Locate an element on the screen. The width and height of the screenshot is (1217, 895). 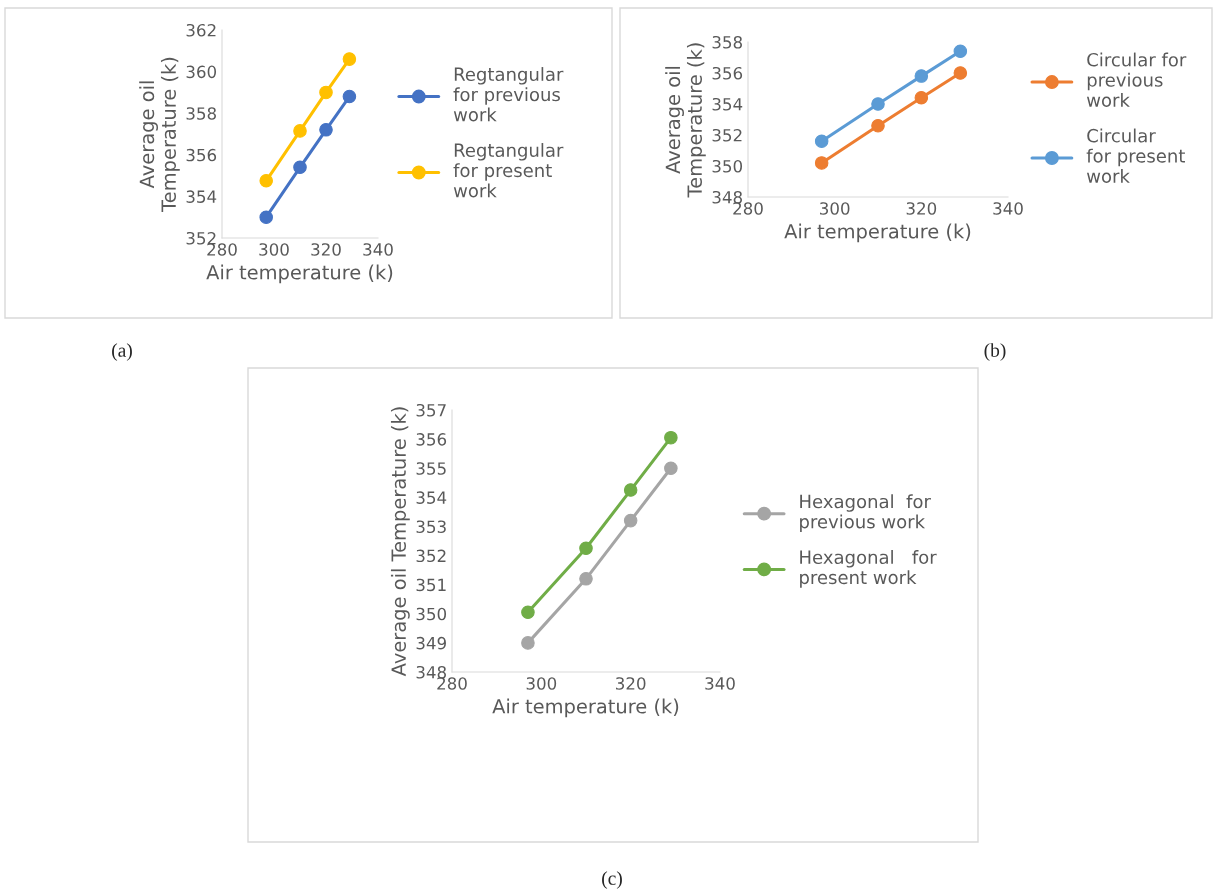
y-tick-label: 362 is located at coordinates (201, 30).